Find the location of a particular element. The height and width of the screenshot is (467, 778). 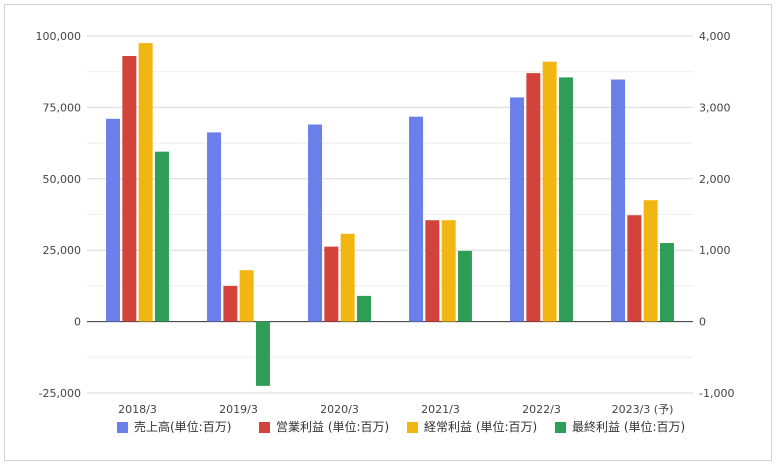

y-left-tick-label: 0 is located at coordinates (77, 322).